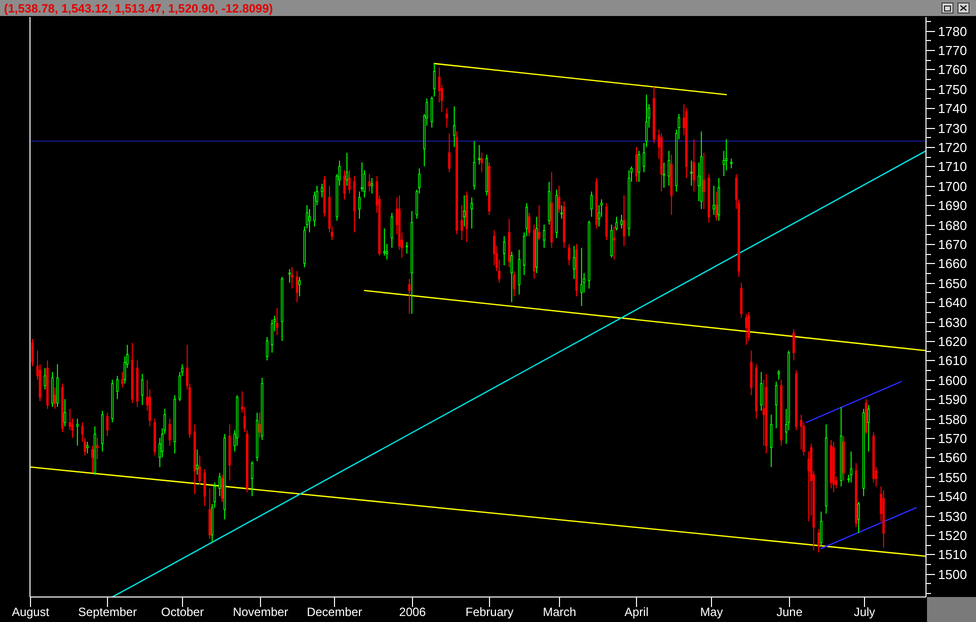  Describe the element at coordinates (952, 186) in the screenshot. I see `y-tick-label: 1700` at that location.